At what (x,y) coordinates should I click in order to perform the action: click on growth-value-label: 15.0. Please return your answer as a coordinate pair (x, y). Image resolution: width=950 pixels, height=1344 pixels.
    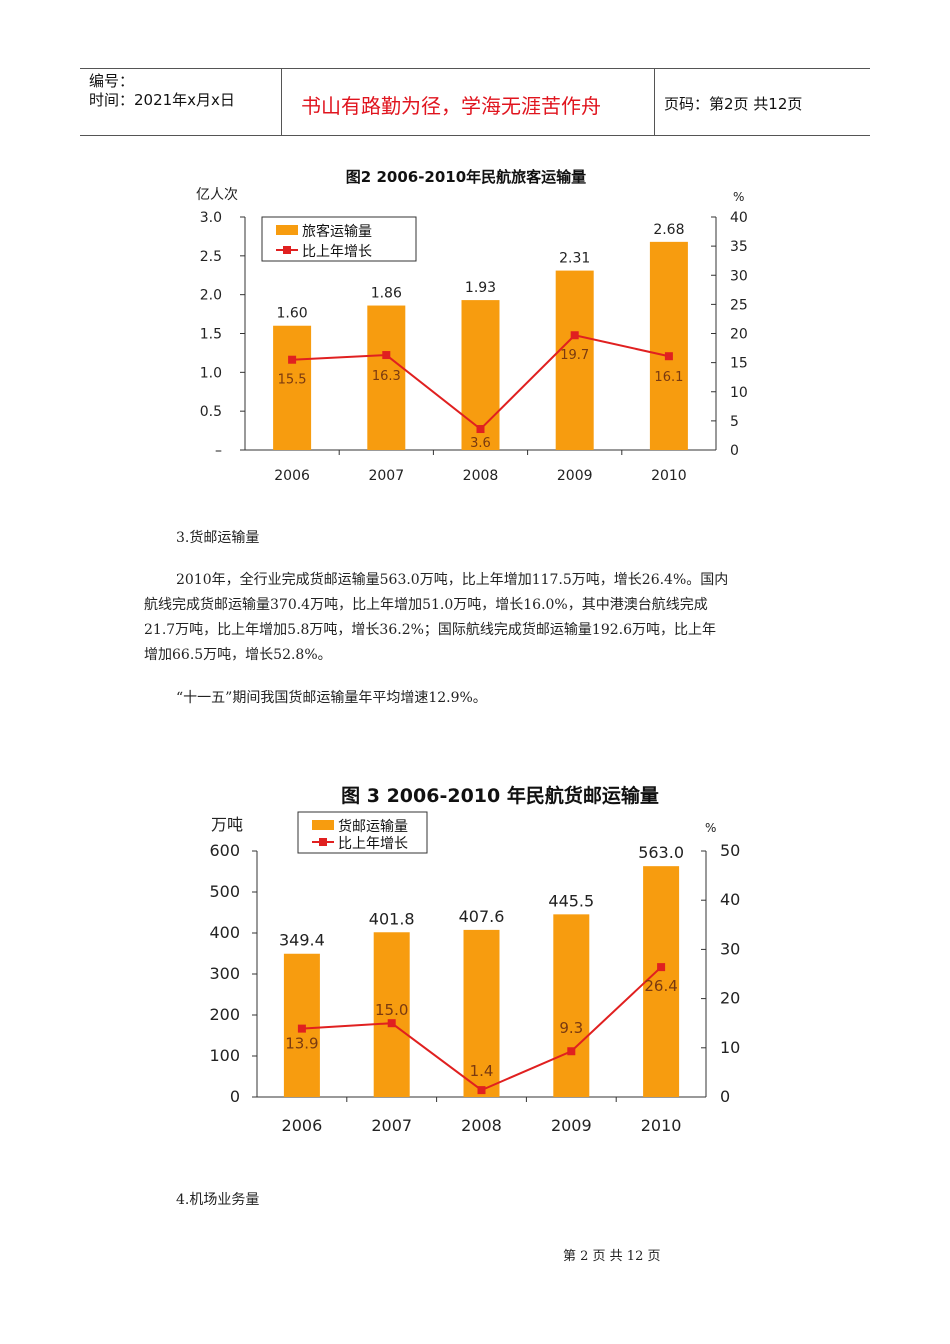
    Looking at the image, I should click on (391, 1010).